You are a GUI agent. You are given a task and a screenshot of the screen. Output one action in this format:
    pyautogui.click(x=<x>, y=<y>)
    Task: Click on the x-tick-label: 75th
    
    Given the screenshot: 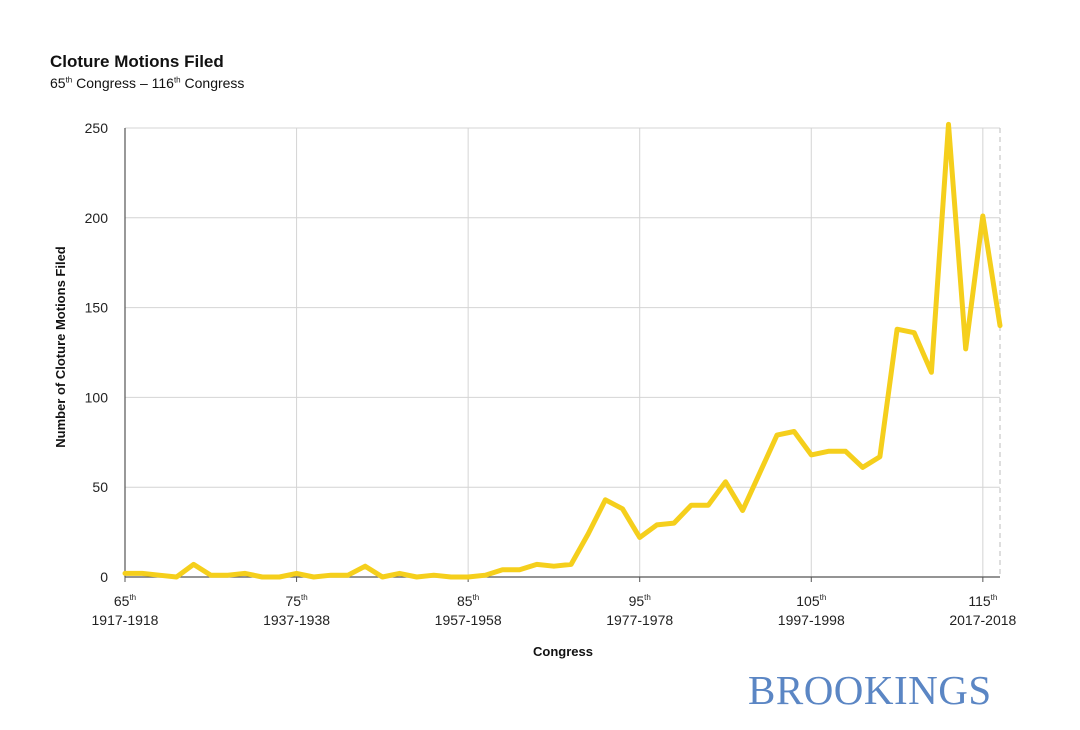 What is the action you would take?
    pyautogui.click(x=296, y=601)
    